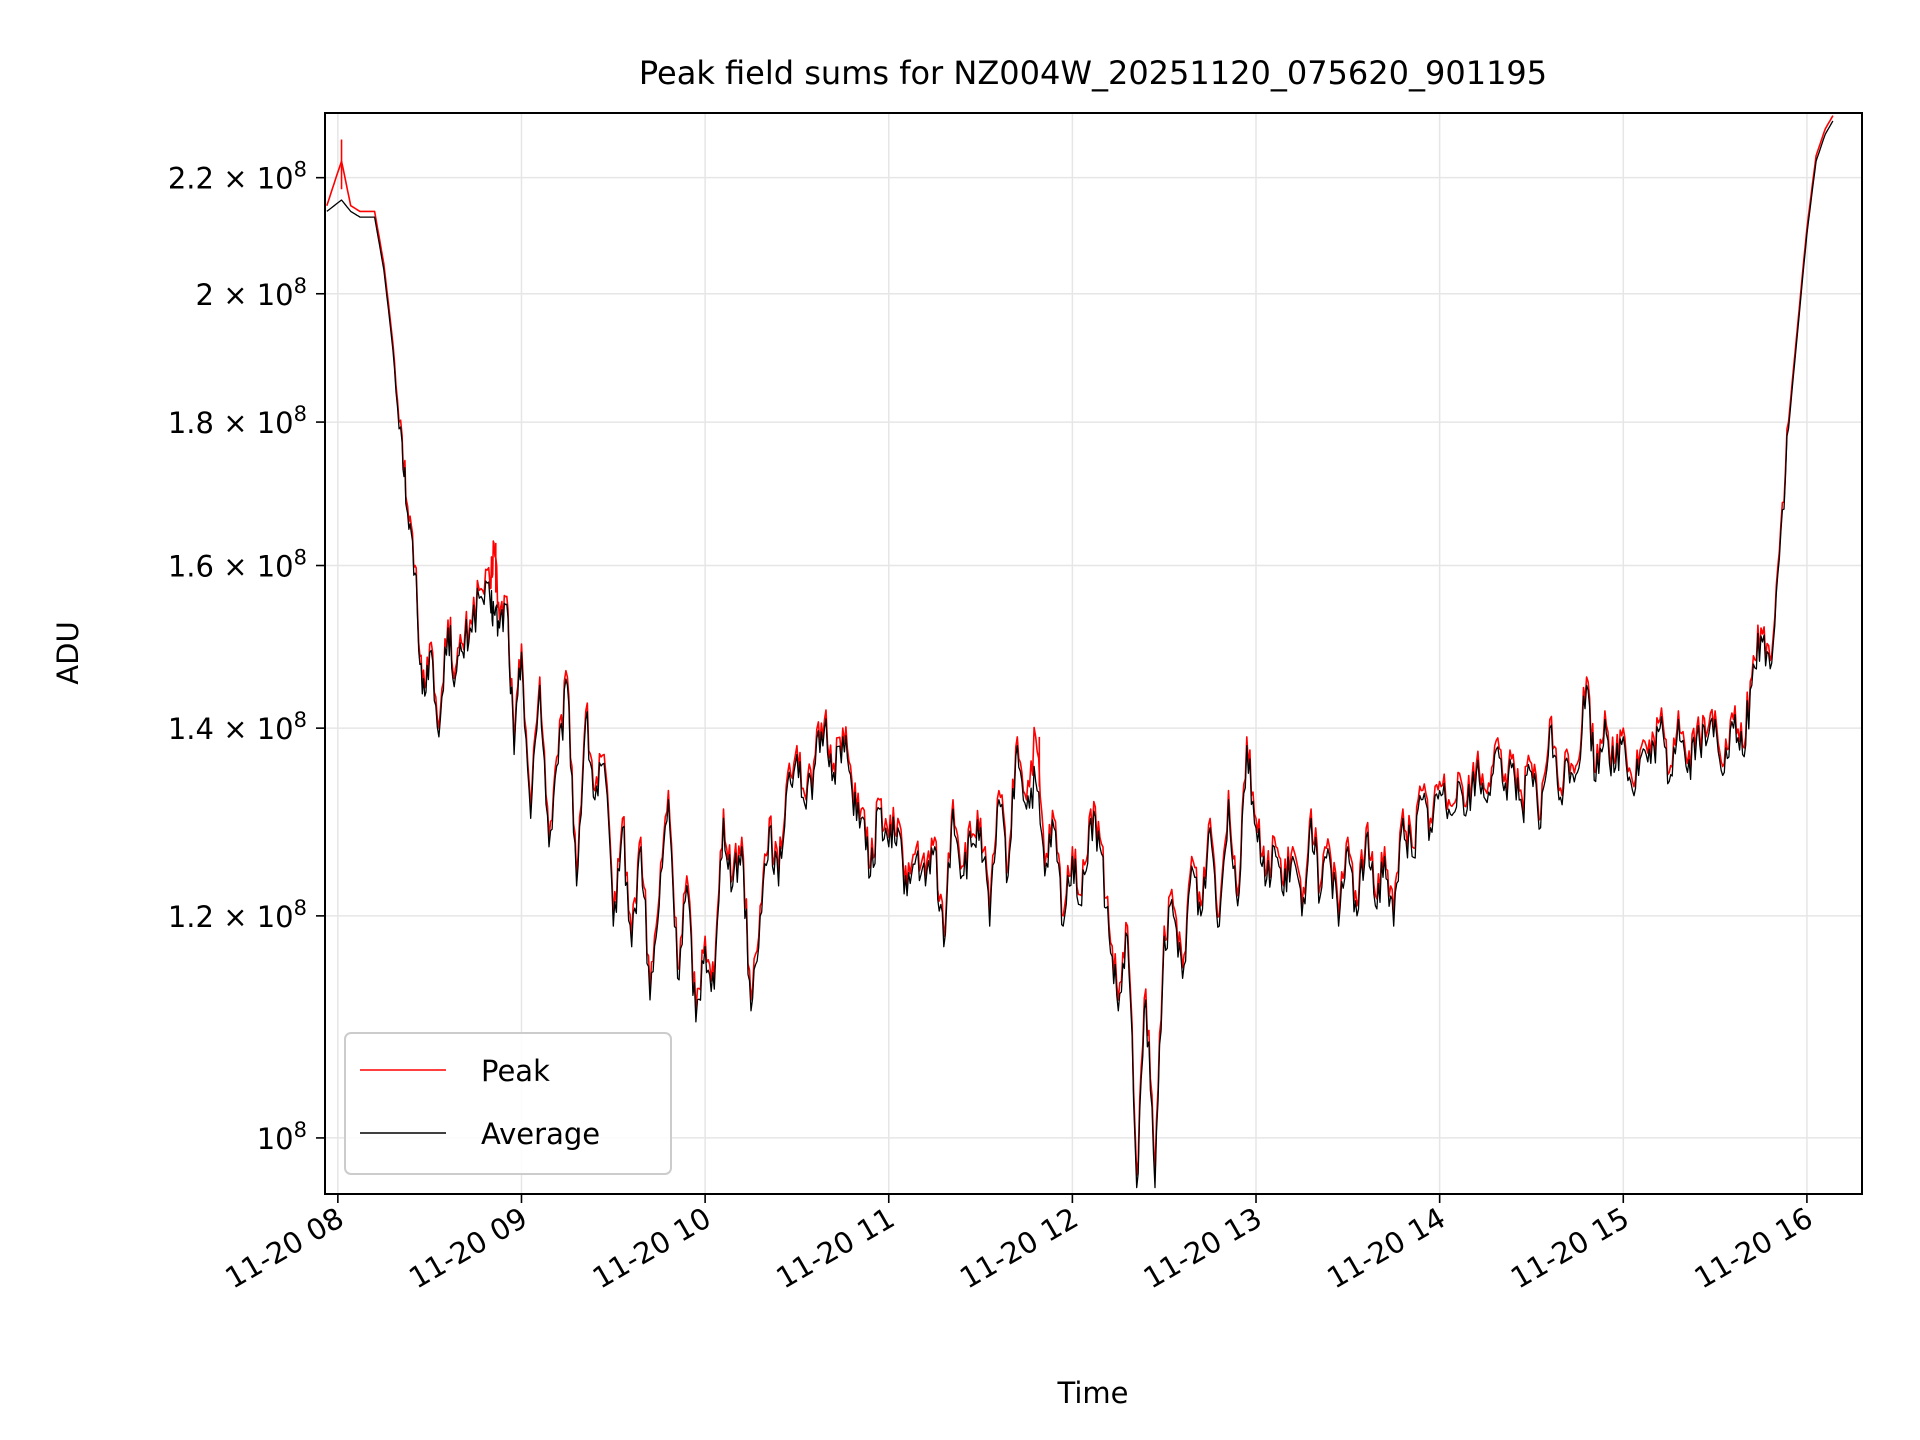 The height and width of the screenshot is (1440, 1920). I want to click on y-tick-label: 1.8 × 108, so click(237, 421).